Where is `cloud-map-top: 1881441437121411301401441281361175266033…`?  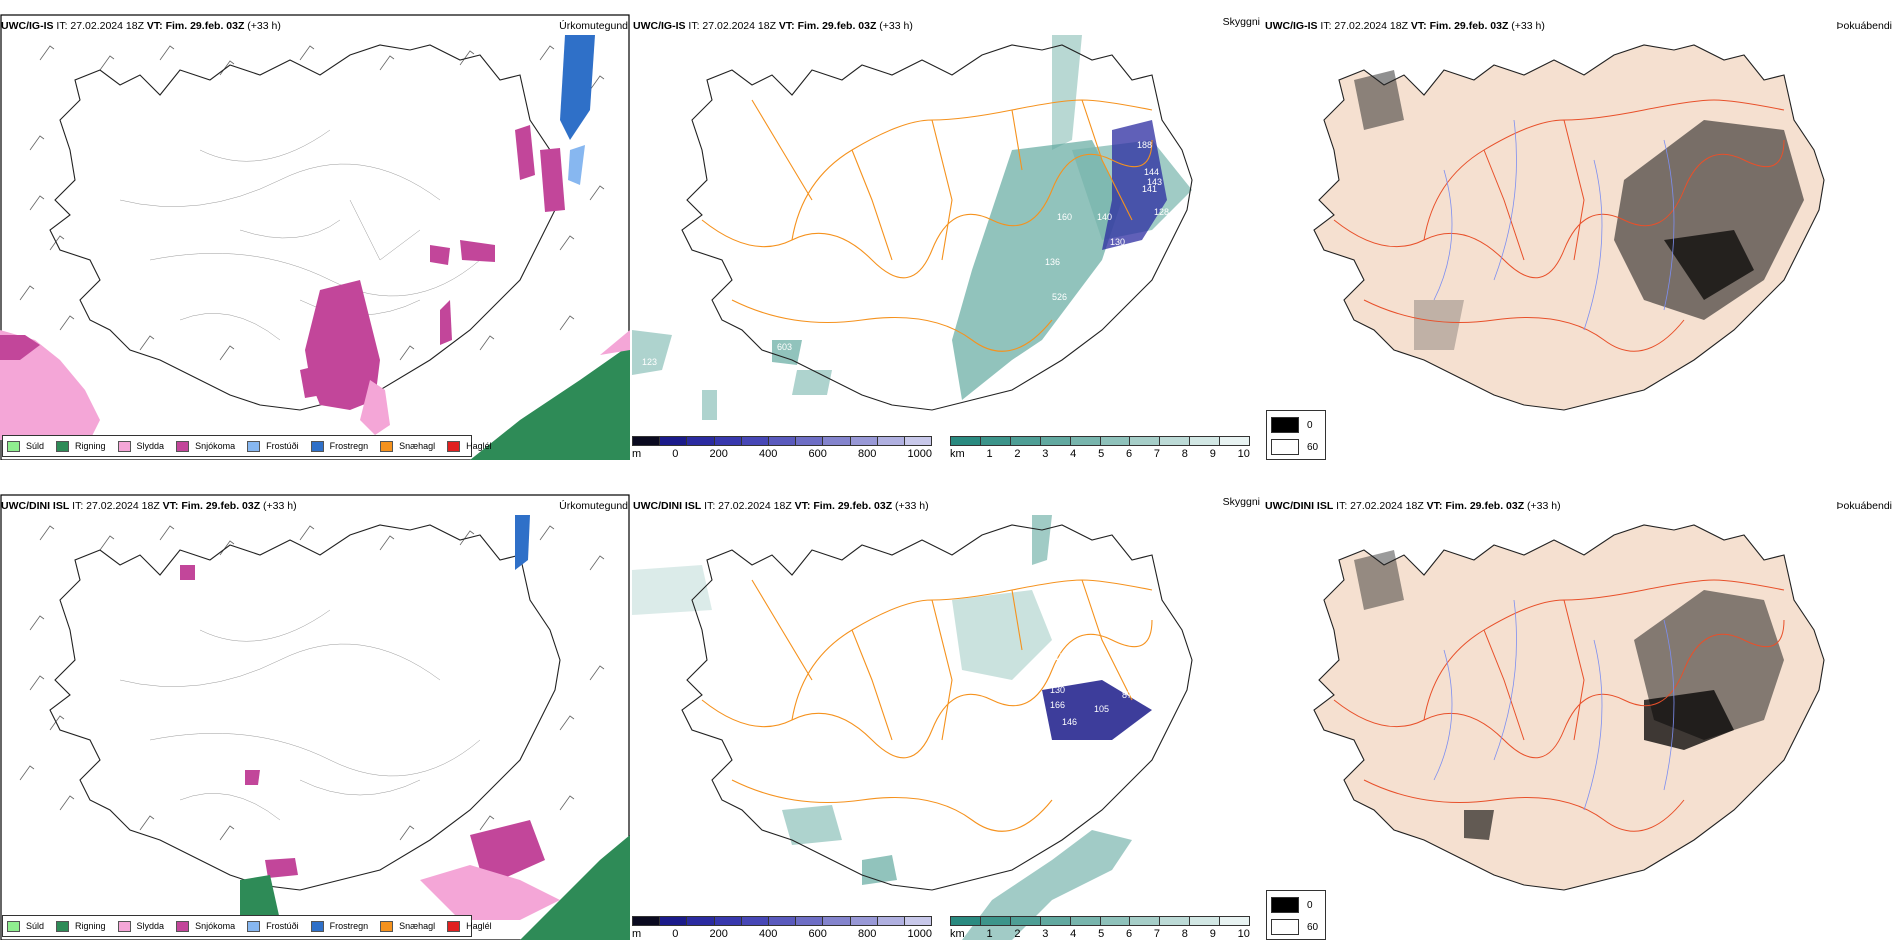 cloud-map-top: 1881441437121411301401441281361175266033… is located at coordinates (912, 228).